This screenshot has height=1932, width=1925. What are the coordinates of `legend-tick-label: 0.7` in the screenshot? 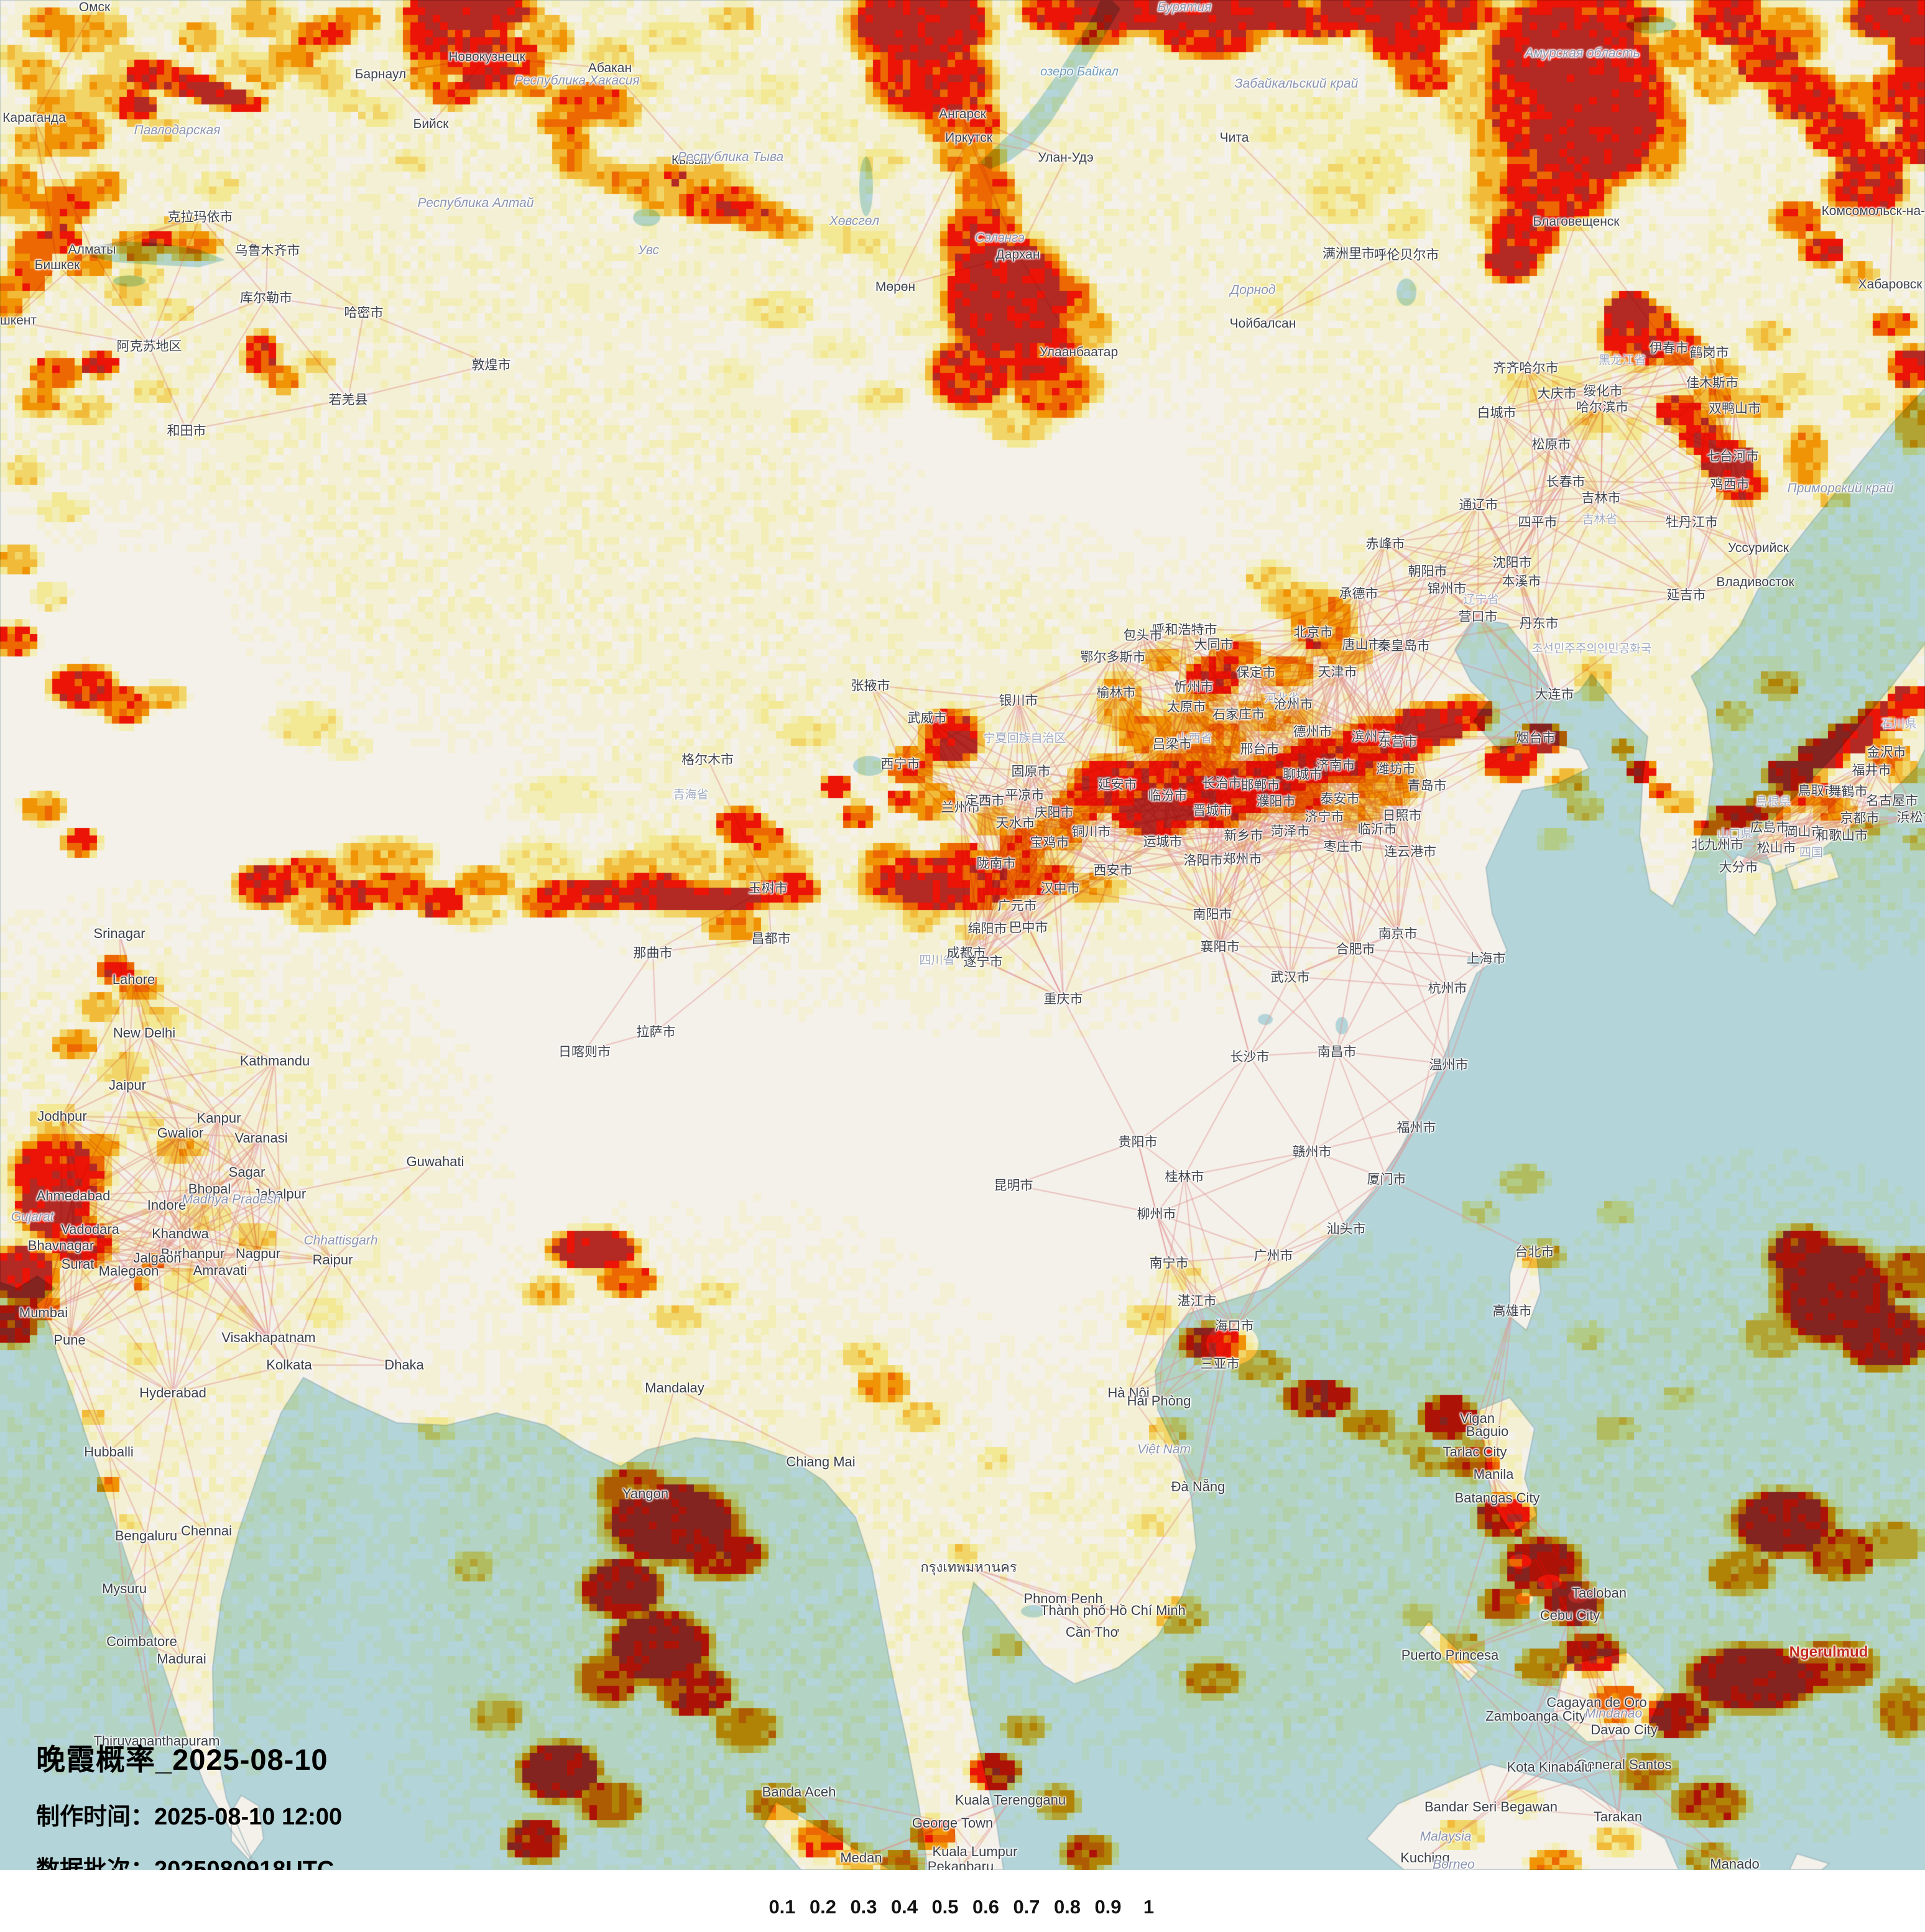 It's located at (1026, 1907).